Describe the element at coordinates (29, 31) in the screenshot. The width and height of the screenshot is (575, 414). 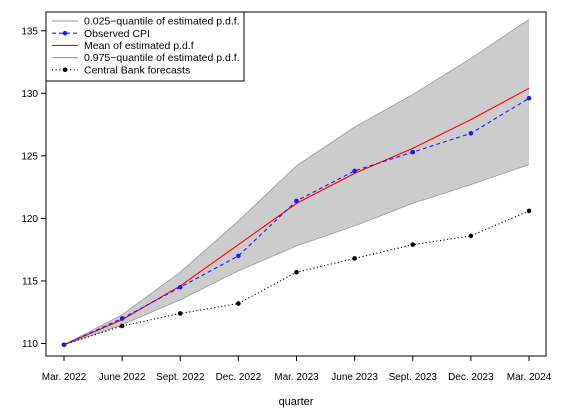
I see `y-tick-label-5: 135` at that location.